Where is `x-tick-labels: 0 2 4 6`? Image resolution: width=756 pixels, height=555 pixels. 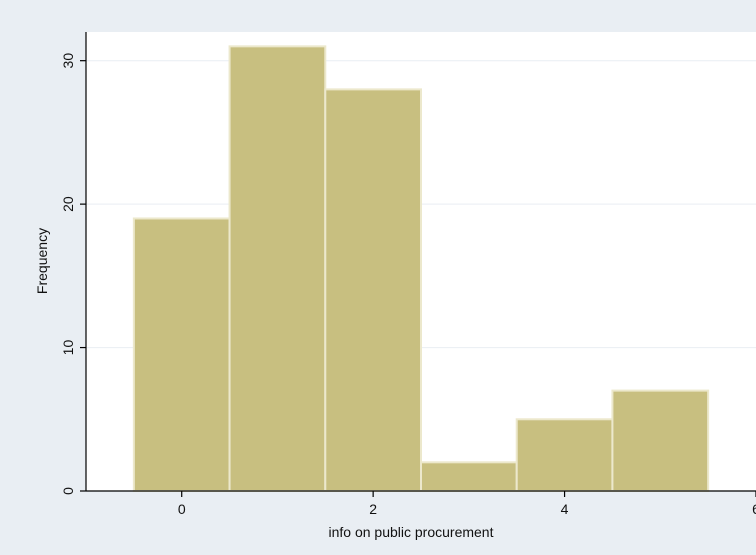 x-tick-labels: 0 2 4 6 is located at coordinates (467, 509).